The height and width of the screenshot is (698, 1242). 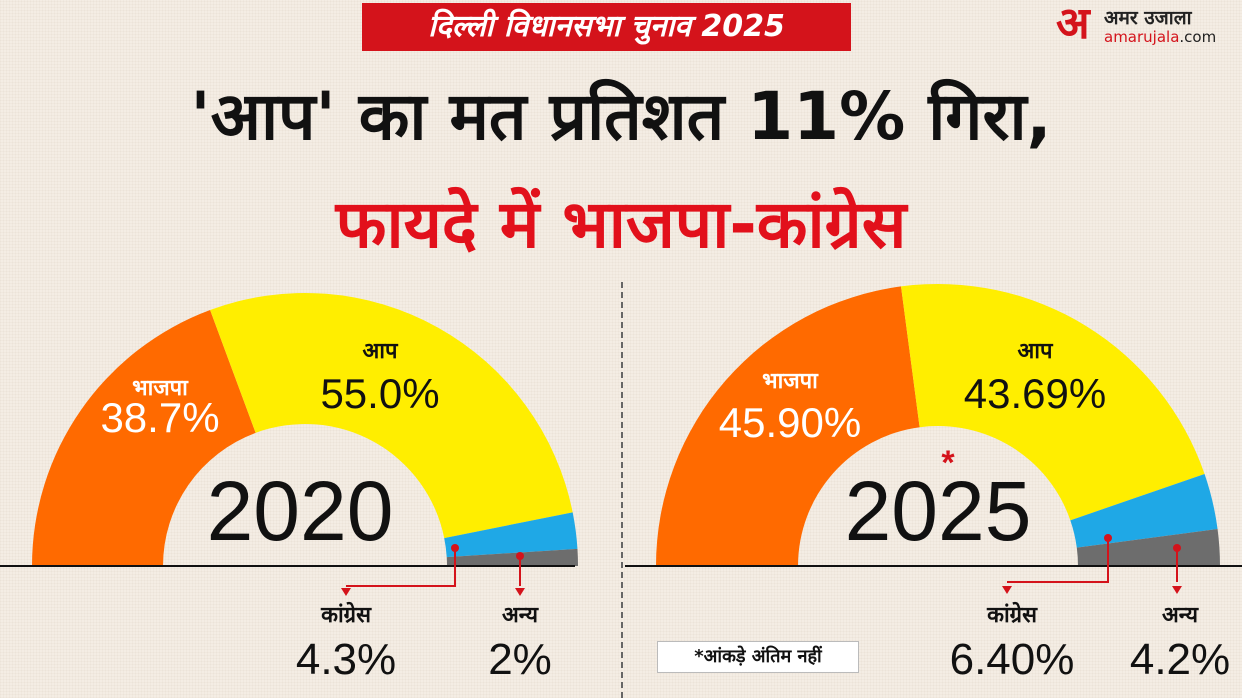 I want to click on chart-2025-asterisk: *, so click(x=948, y=463).